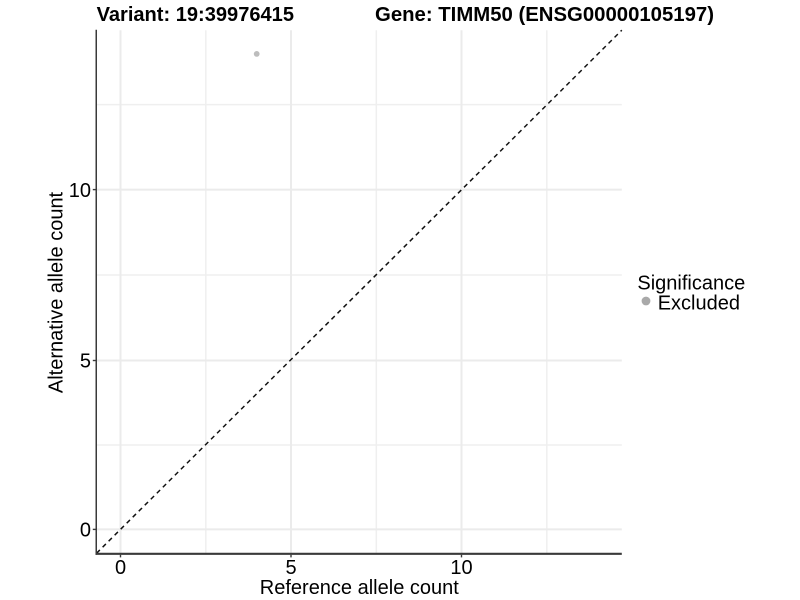 This screenshot has height=600, width=800. Describe the element at coordinates (359, 588) in the screenshot. I see `svg-text: Reference allele count` at that location.